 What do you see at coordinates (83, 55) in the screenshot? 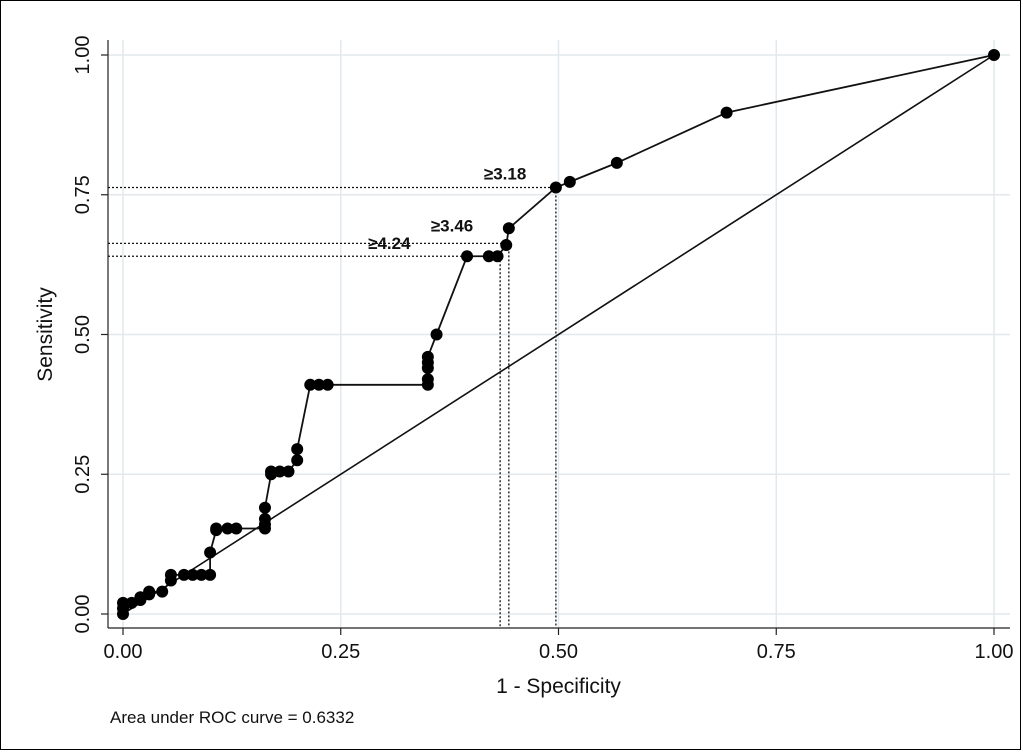
I see `y-tick-label: 1.00` at bounding box center [83, 55].